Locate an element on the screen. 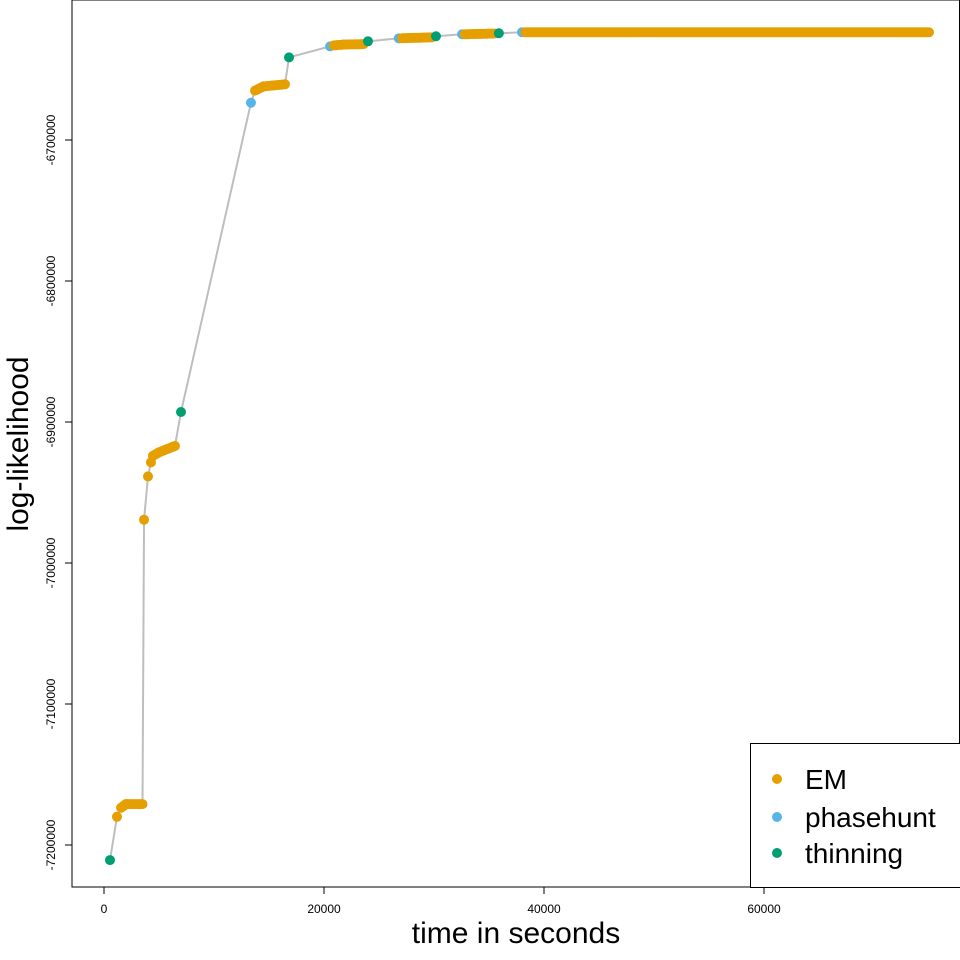  x-tick-label: 0 is located at coordinates (104, 909).